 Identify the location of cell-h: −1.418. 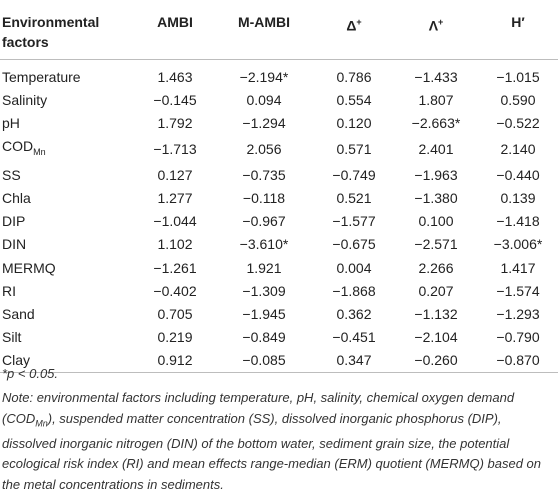
(518, 221).